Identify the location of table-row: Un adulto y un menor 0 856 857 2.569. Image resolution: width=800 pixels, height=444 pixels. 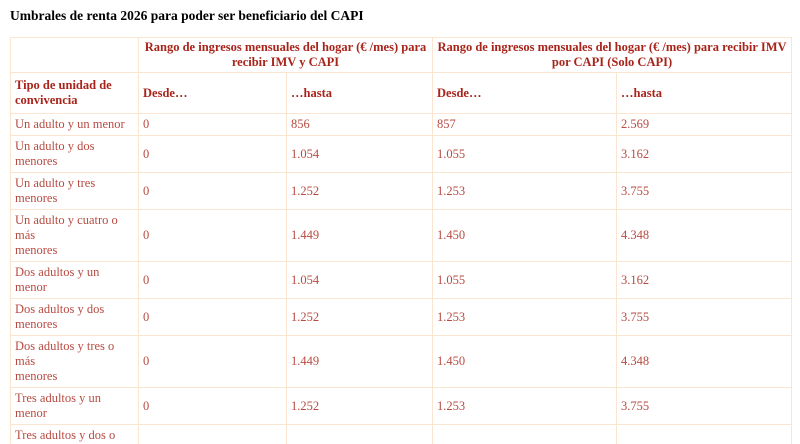
(401, 124).